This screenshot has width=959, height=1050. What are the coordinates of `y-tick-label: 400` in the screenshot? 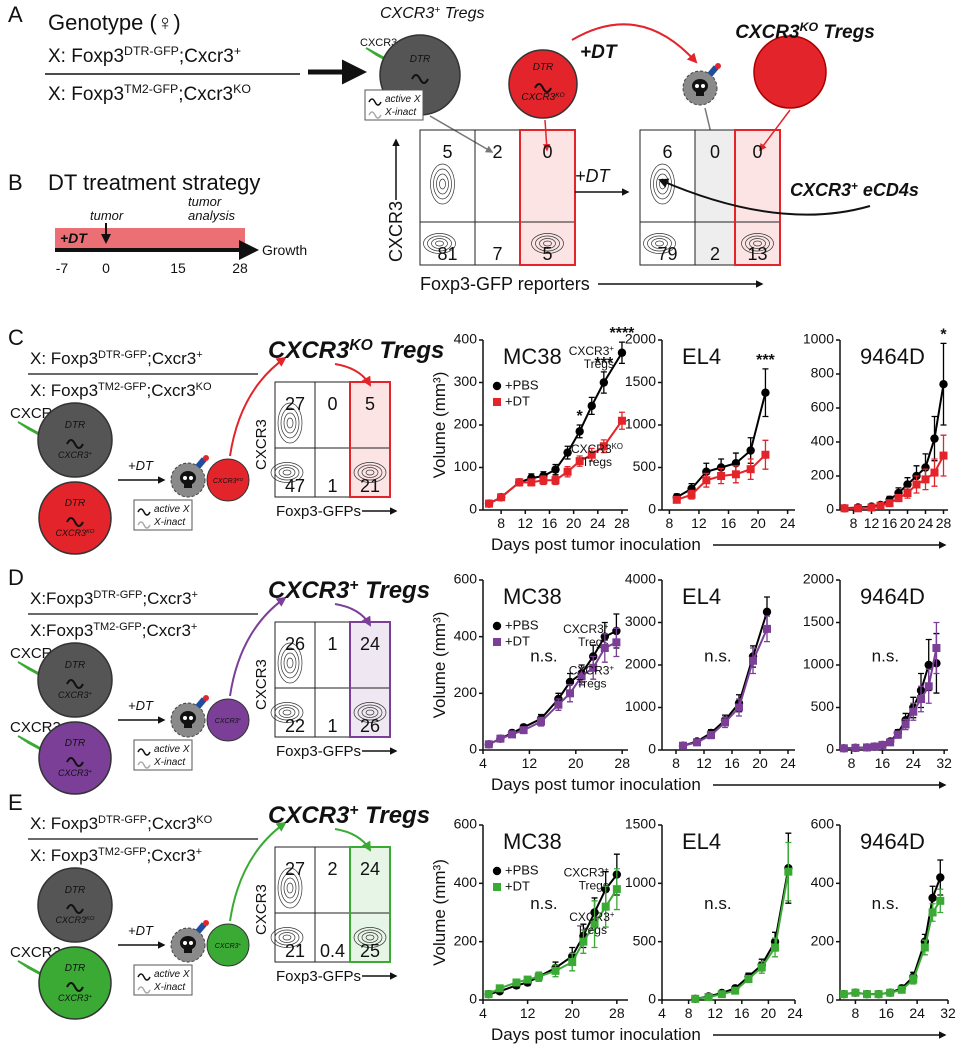 It's located at (466, 635).